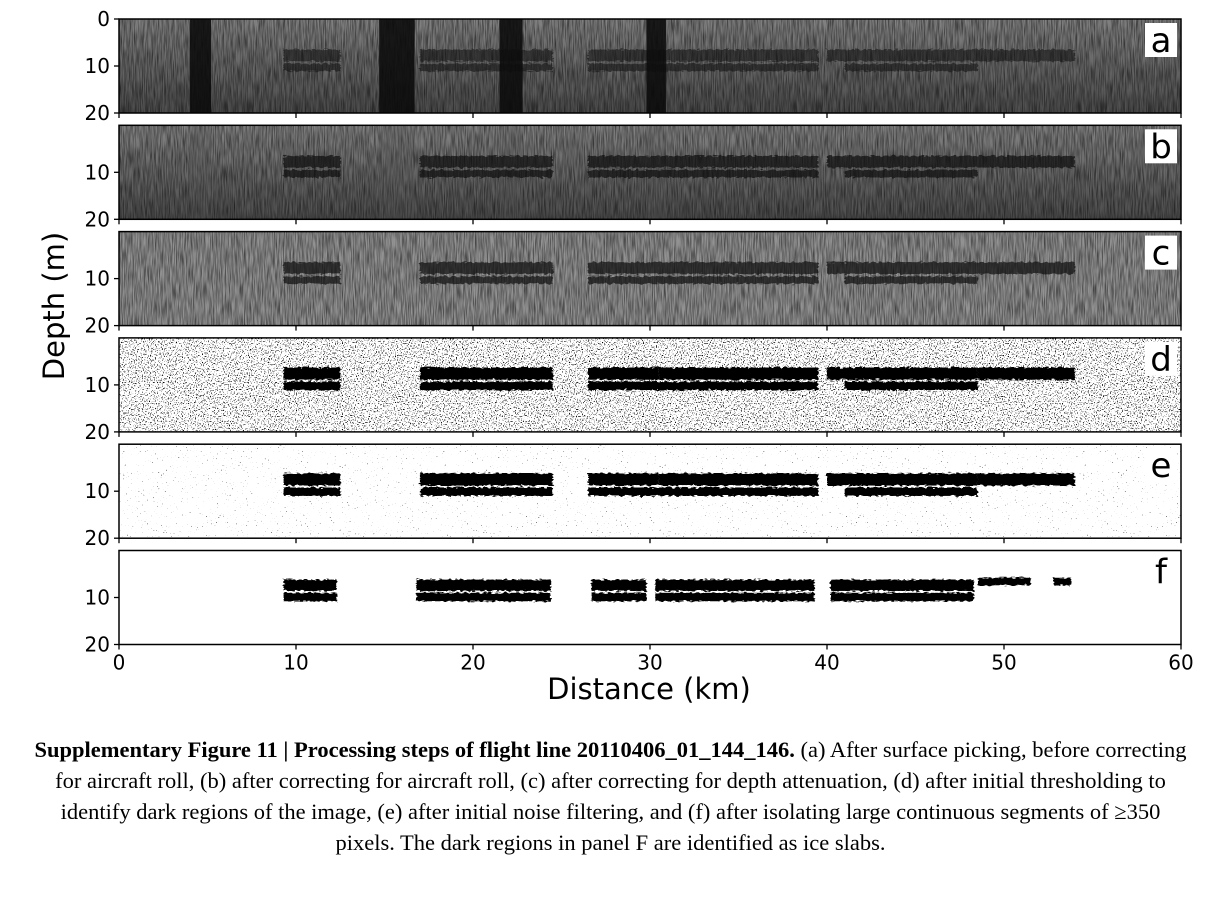 This screenshot has width=1221, height=904. What do you see at coordinates (649, 663) in the screenshot?
I see `x-tick-label: 30` at bounding box center [649, 663].